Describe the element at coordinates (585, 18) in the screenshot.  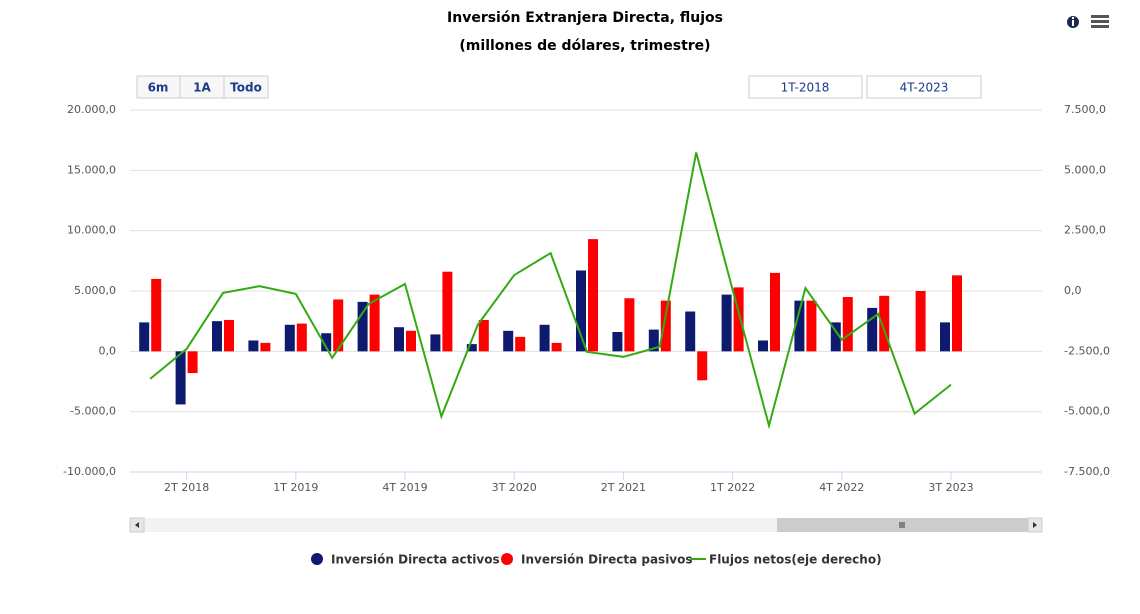
I see `chart-title: Inversión Extranjera Directa, flujos` at that location.